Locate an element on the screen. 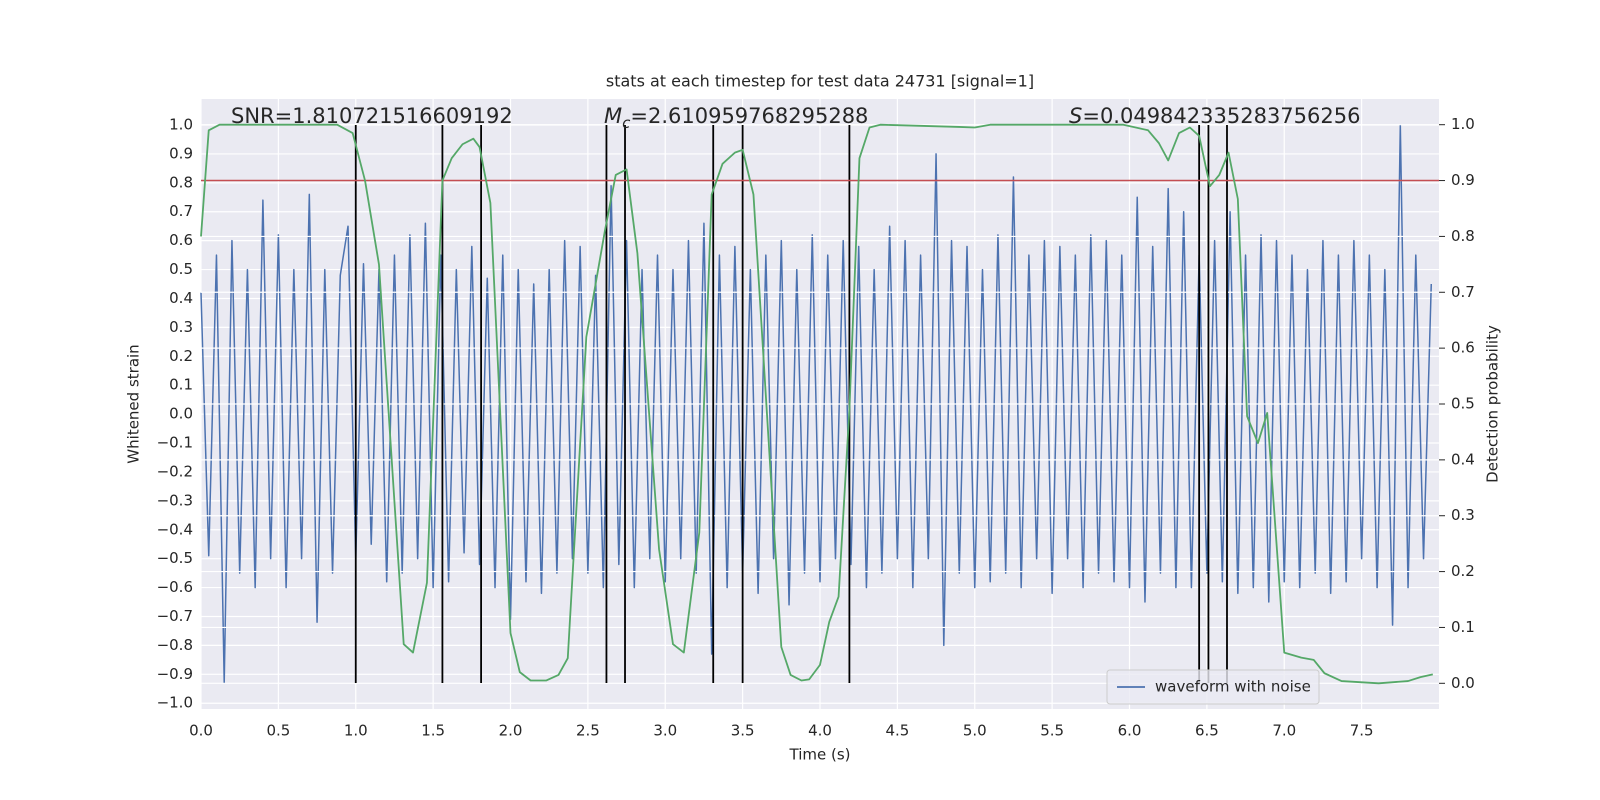 The width and height of the screenshot is (1600, 800). y2-tick-label: 0.6 is located at coordinates (1463, 348).